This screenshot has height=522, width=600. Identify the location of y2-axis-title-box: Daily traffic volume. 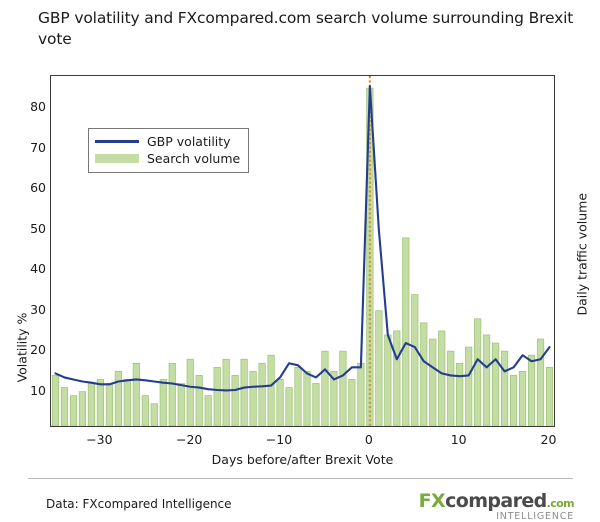
(580, 255).